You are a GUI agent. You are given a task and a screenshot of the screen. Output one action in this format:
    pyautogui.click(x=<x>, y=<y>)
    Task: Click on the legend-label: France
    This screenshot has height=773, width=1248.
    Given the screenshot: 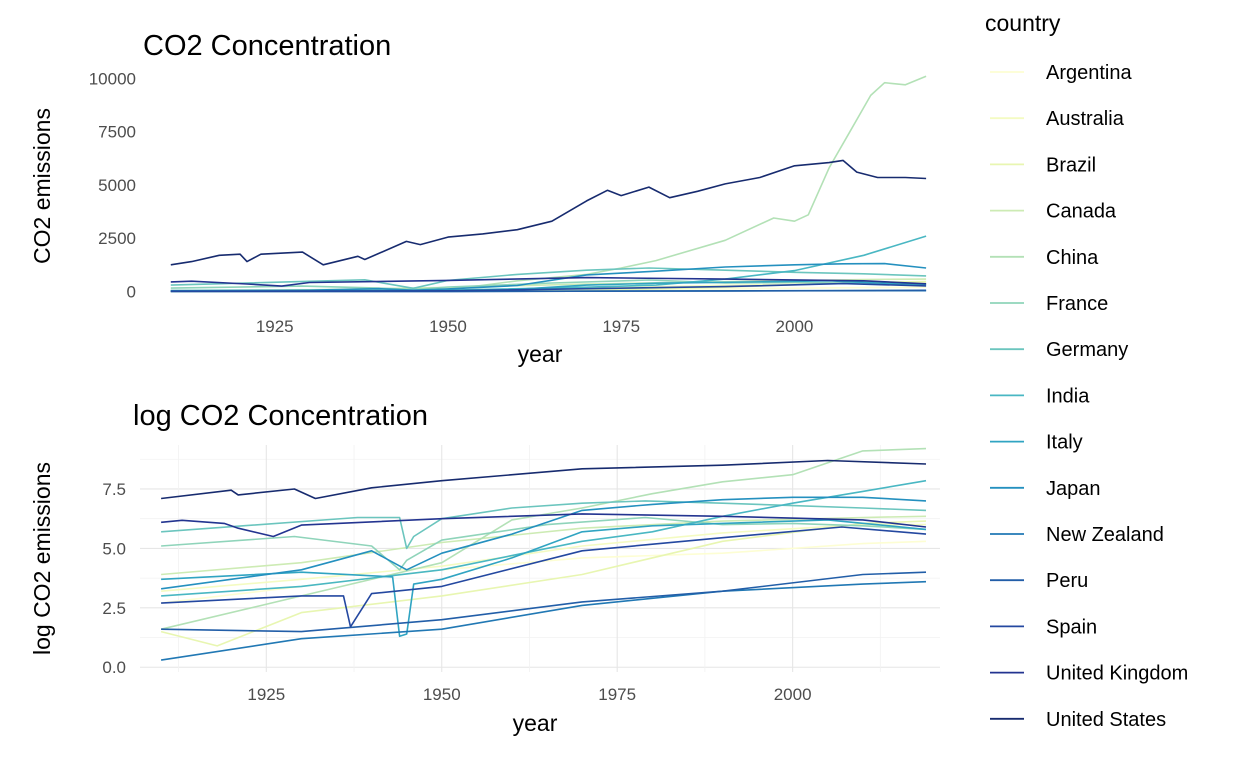 What is the action you would take?
    pyautogui.click(x=1077, y=304)
    